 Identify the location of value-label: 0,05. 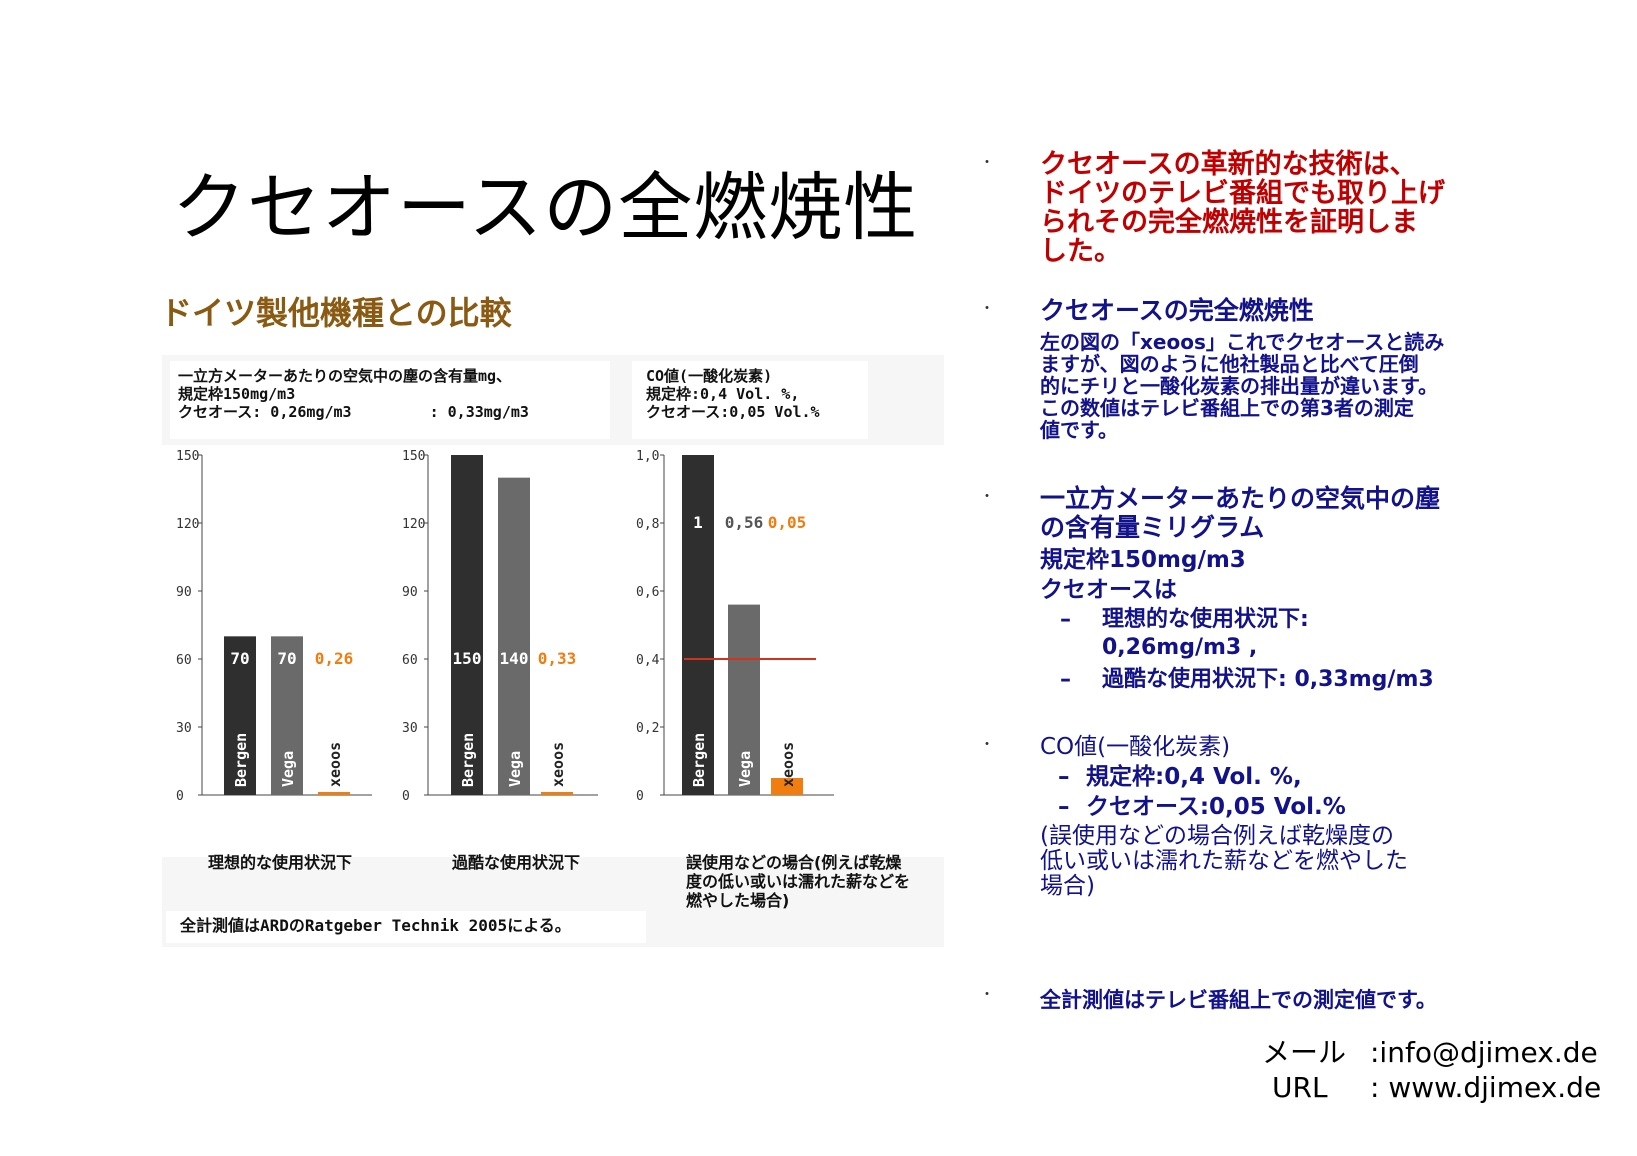
(787, 522).